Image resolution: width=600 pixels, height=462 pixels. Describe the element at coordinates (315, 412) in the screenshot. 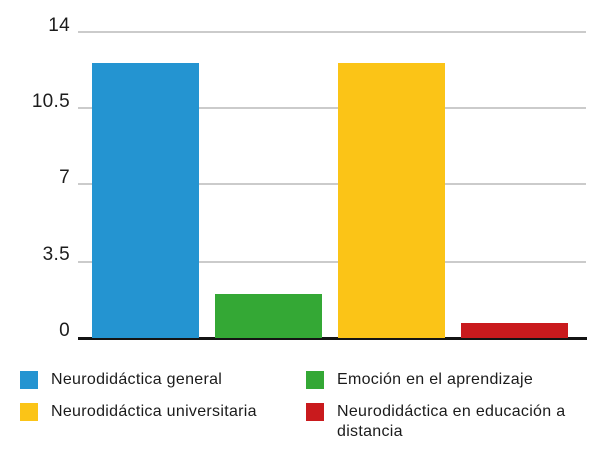

I see `legend-swatch-red` at that location.